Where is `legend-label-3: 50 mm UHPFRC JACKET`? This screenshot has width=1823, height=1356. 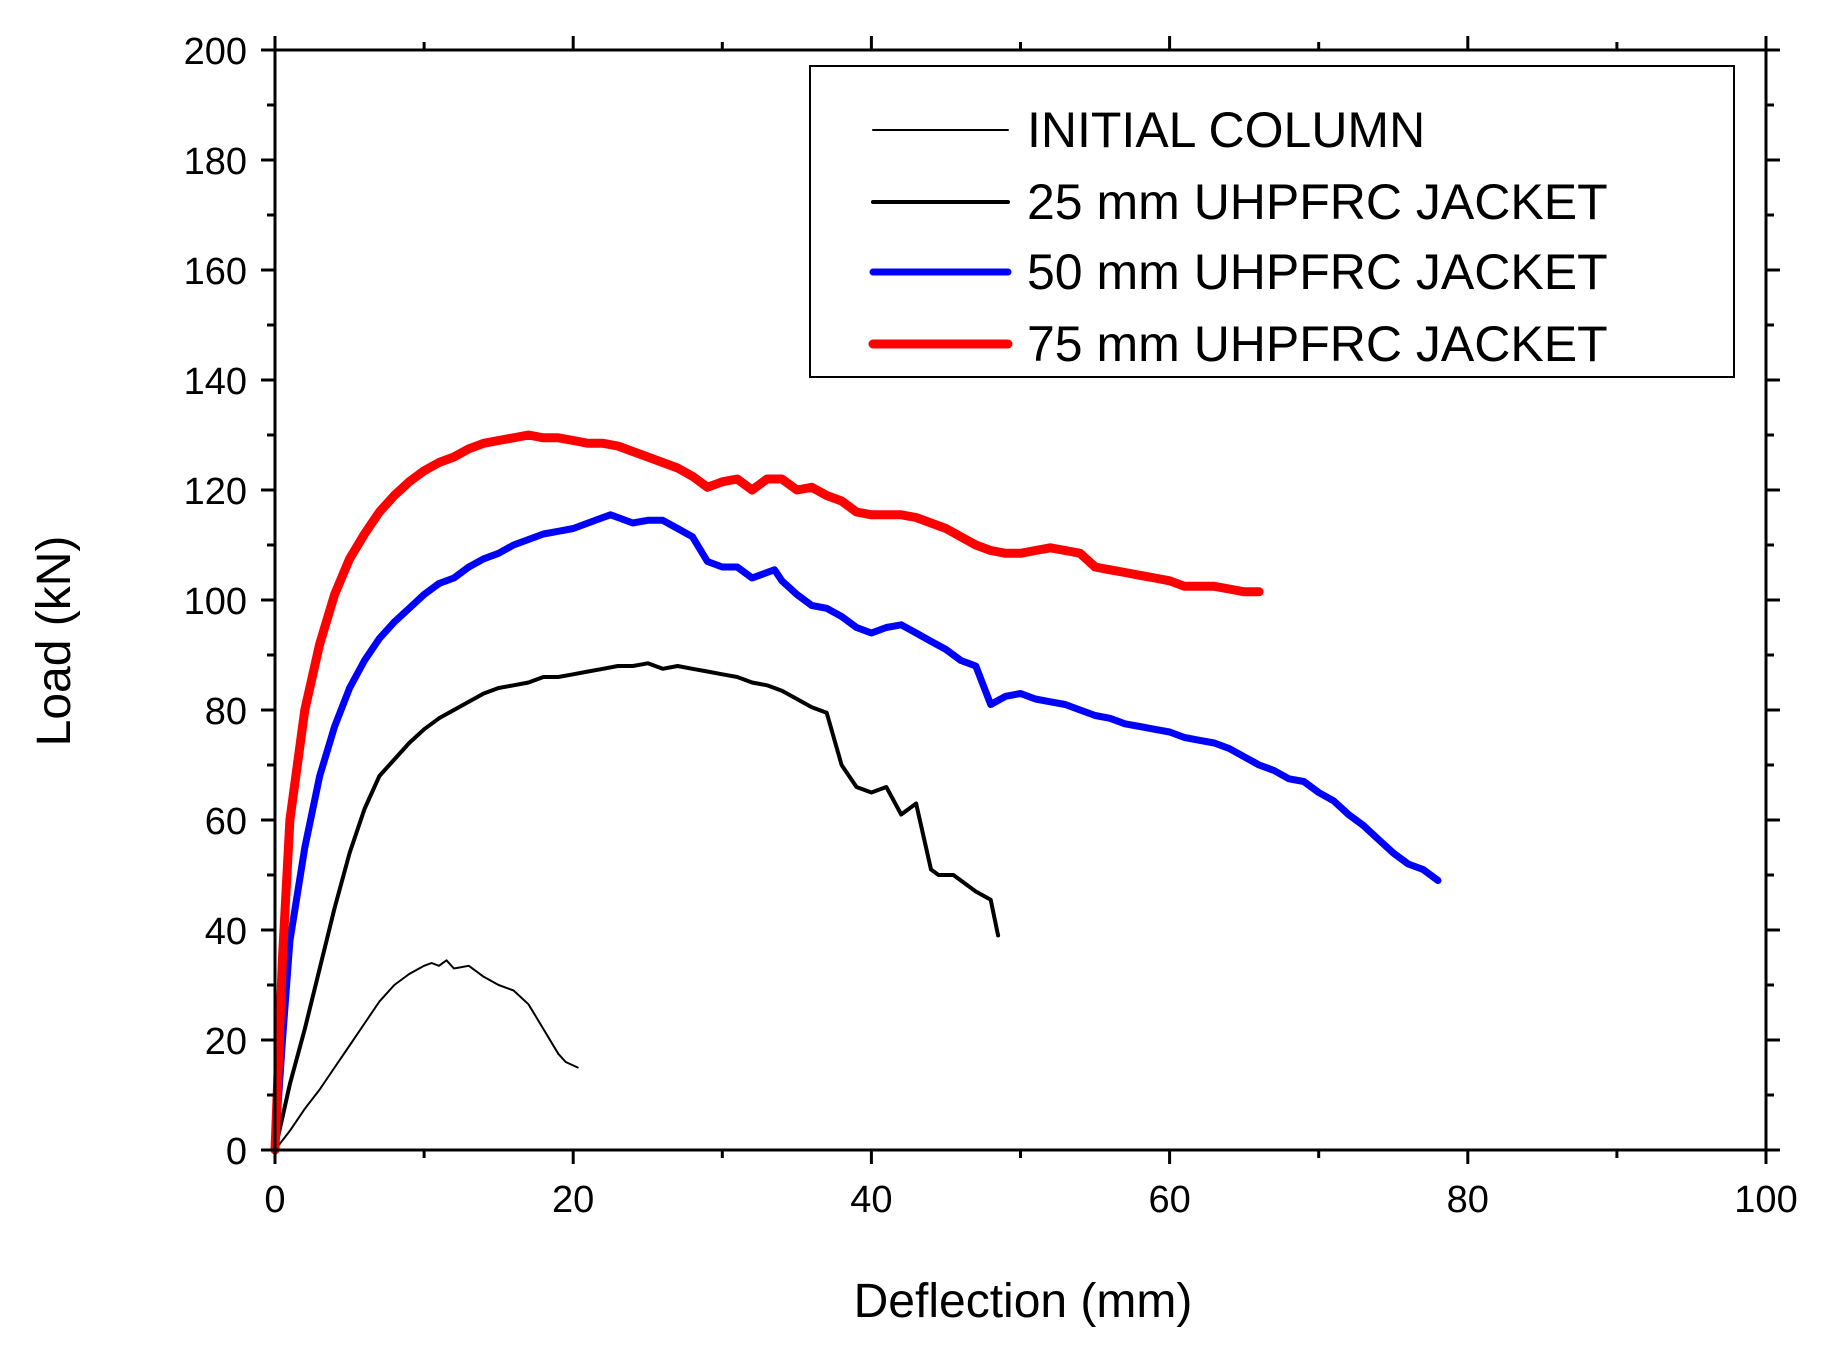 legend-label-3: 50 mm UHPFRC JACKET is located at coordinates (1317, 272).